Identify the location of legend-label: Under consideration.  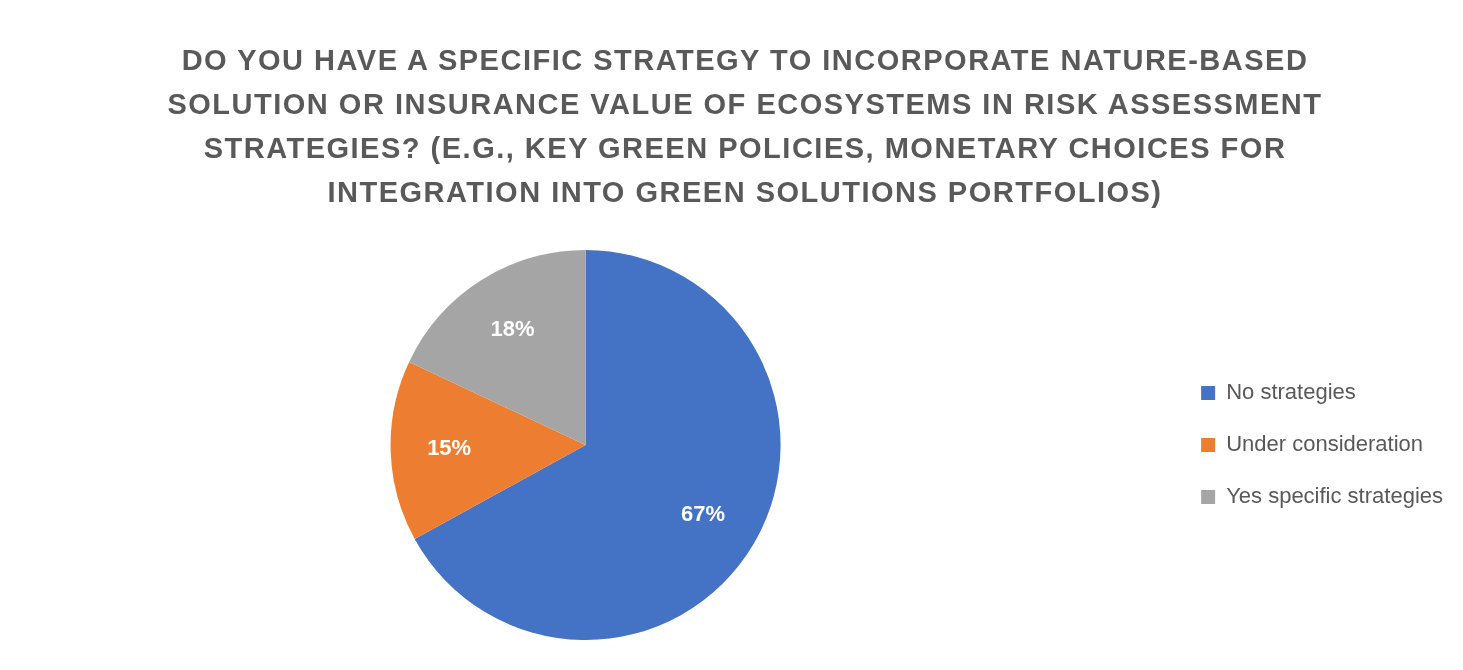
(1325, 444).